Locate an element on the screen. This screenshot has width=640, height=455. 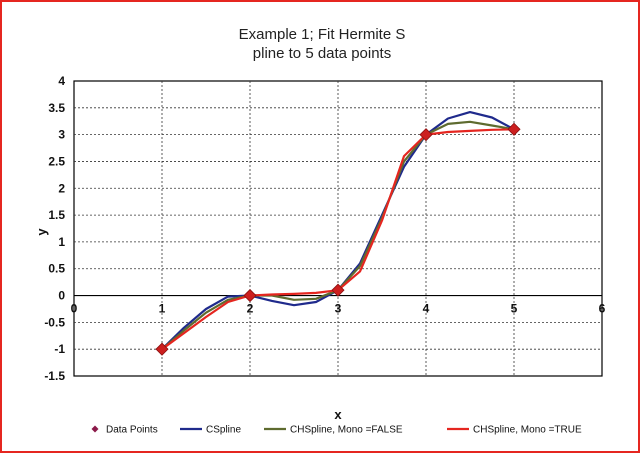
y-tick-label: 4 is located at coordinates (61, 81).